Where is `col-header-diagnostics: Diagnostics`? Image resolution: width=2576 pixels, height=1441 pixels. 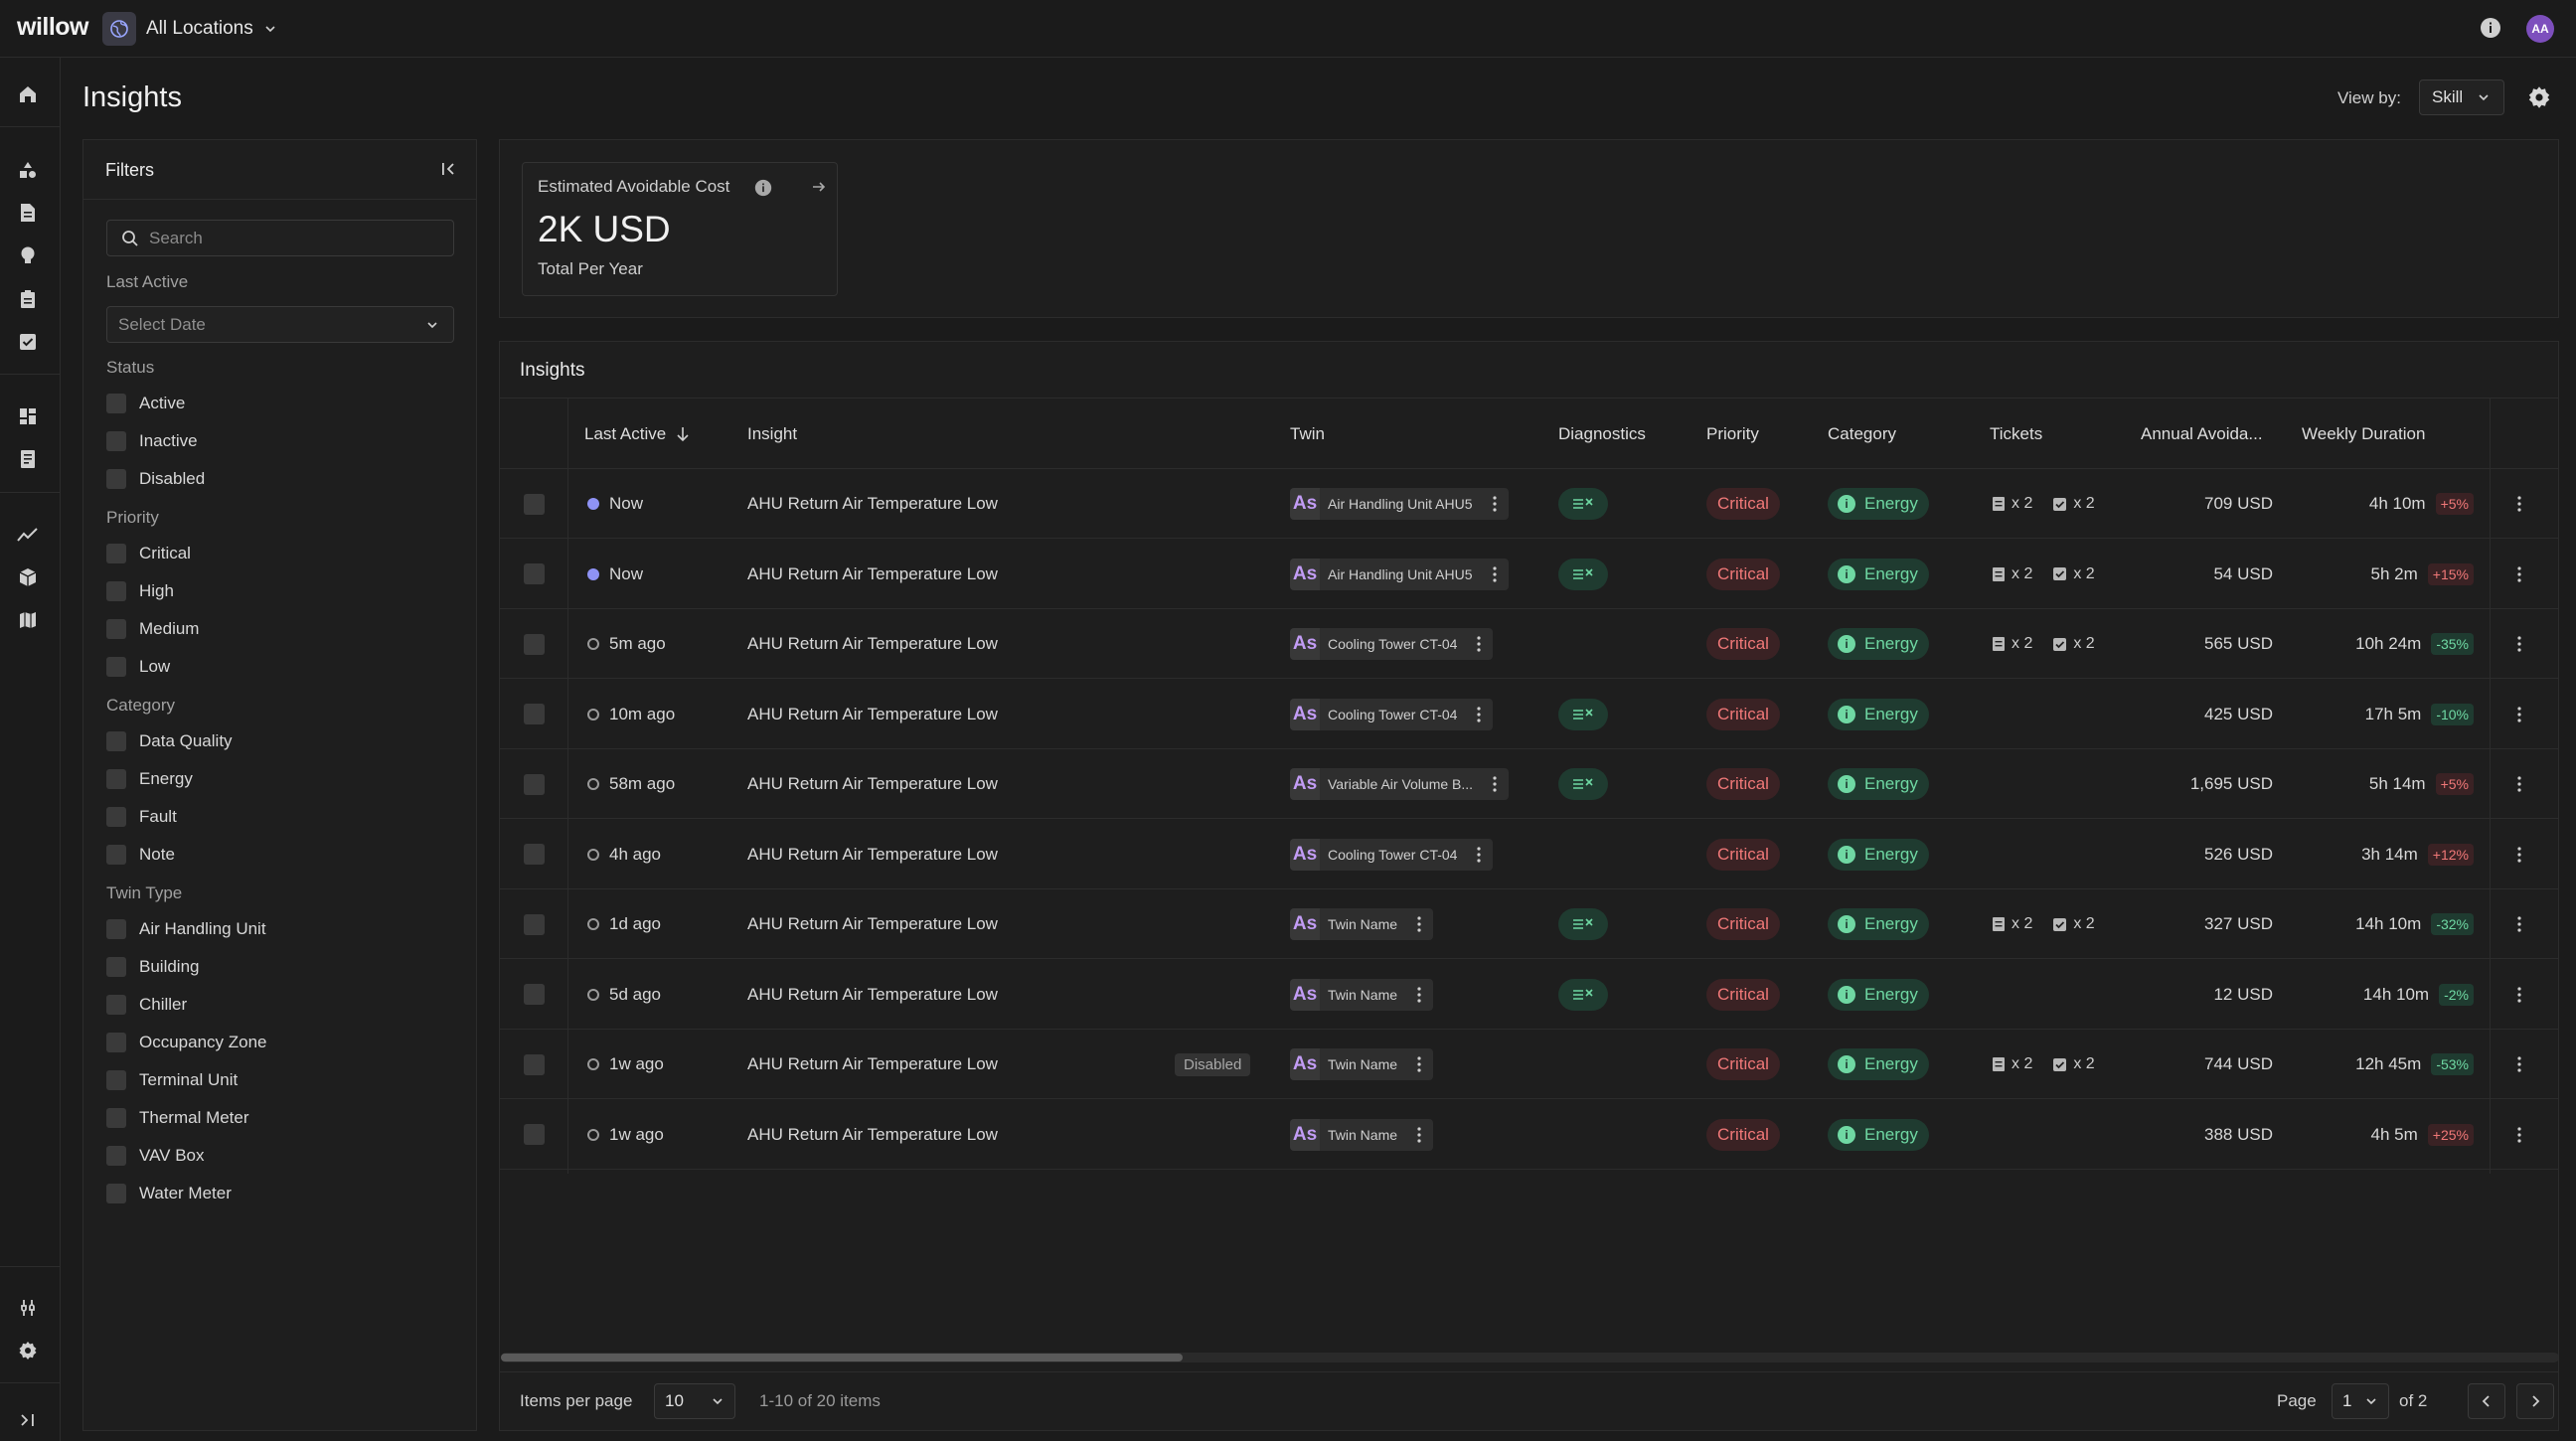 col-header-diagnostics: Diagnostics is located at coordinates (1602, 434).